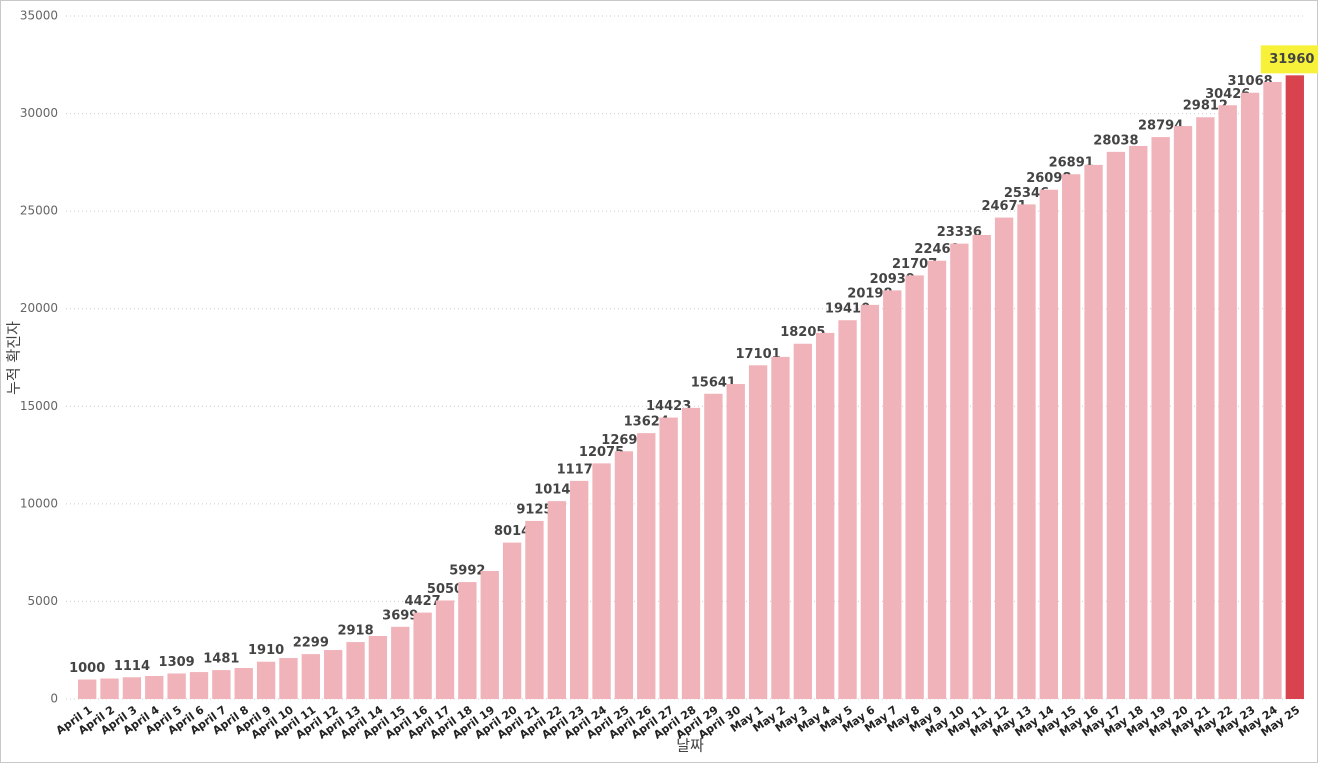 The width and height of the screenshot is (1318, 763). I want to click on data-label: 20198, so click(869, 293).